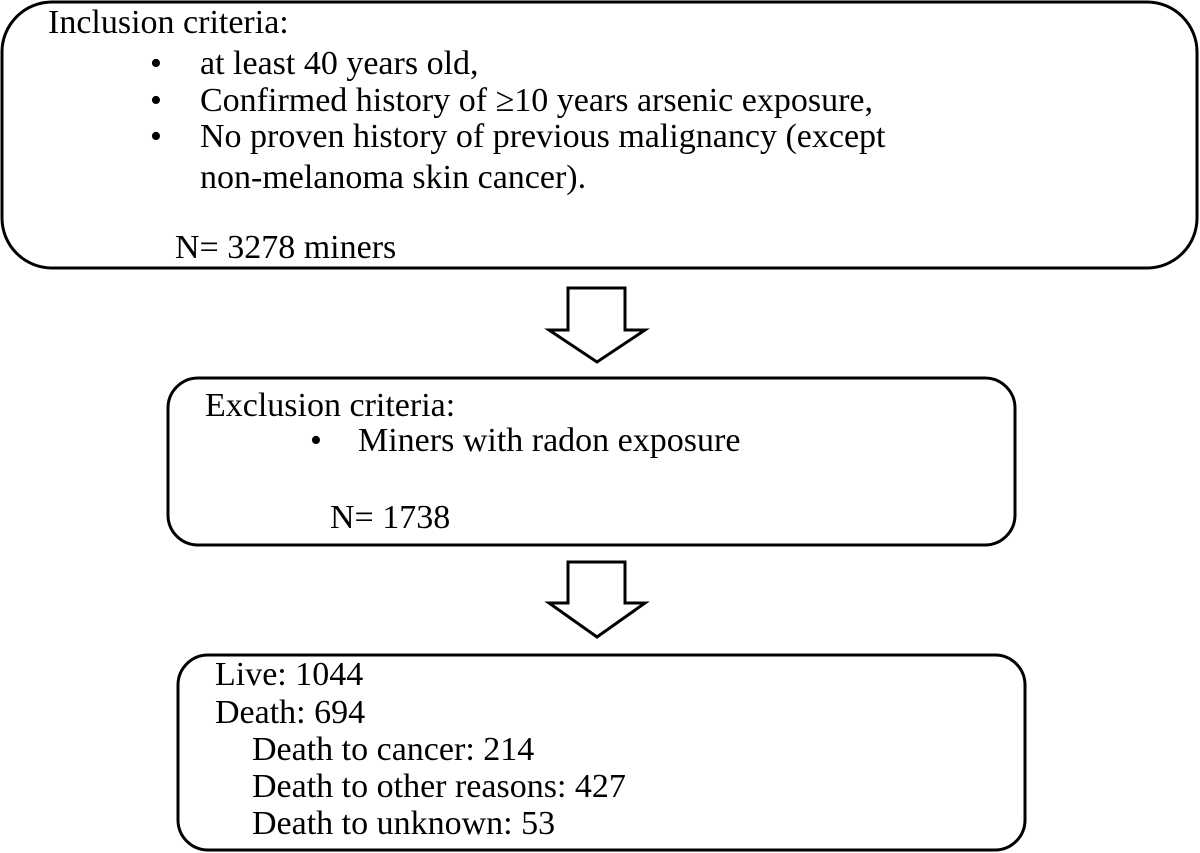 The width and height of the screenshot is (1200, 853). Describe the element at coordinates (285, 247) in the screenshot. I see `count: N= 3278 miners` at that location.